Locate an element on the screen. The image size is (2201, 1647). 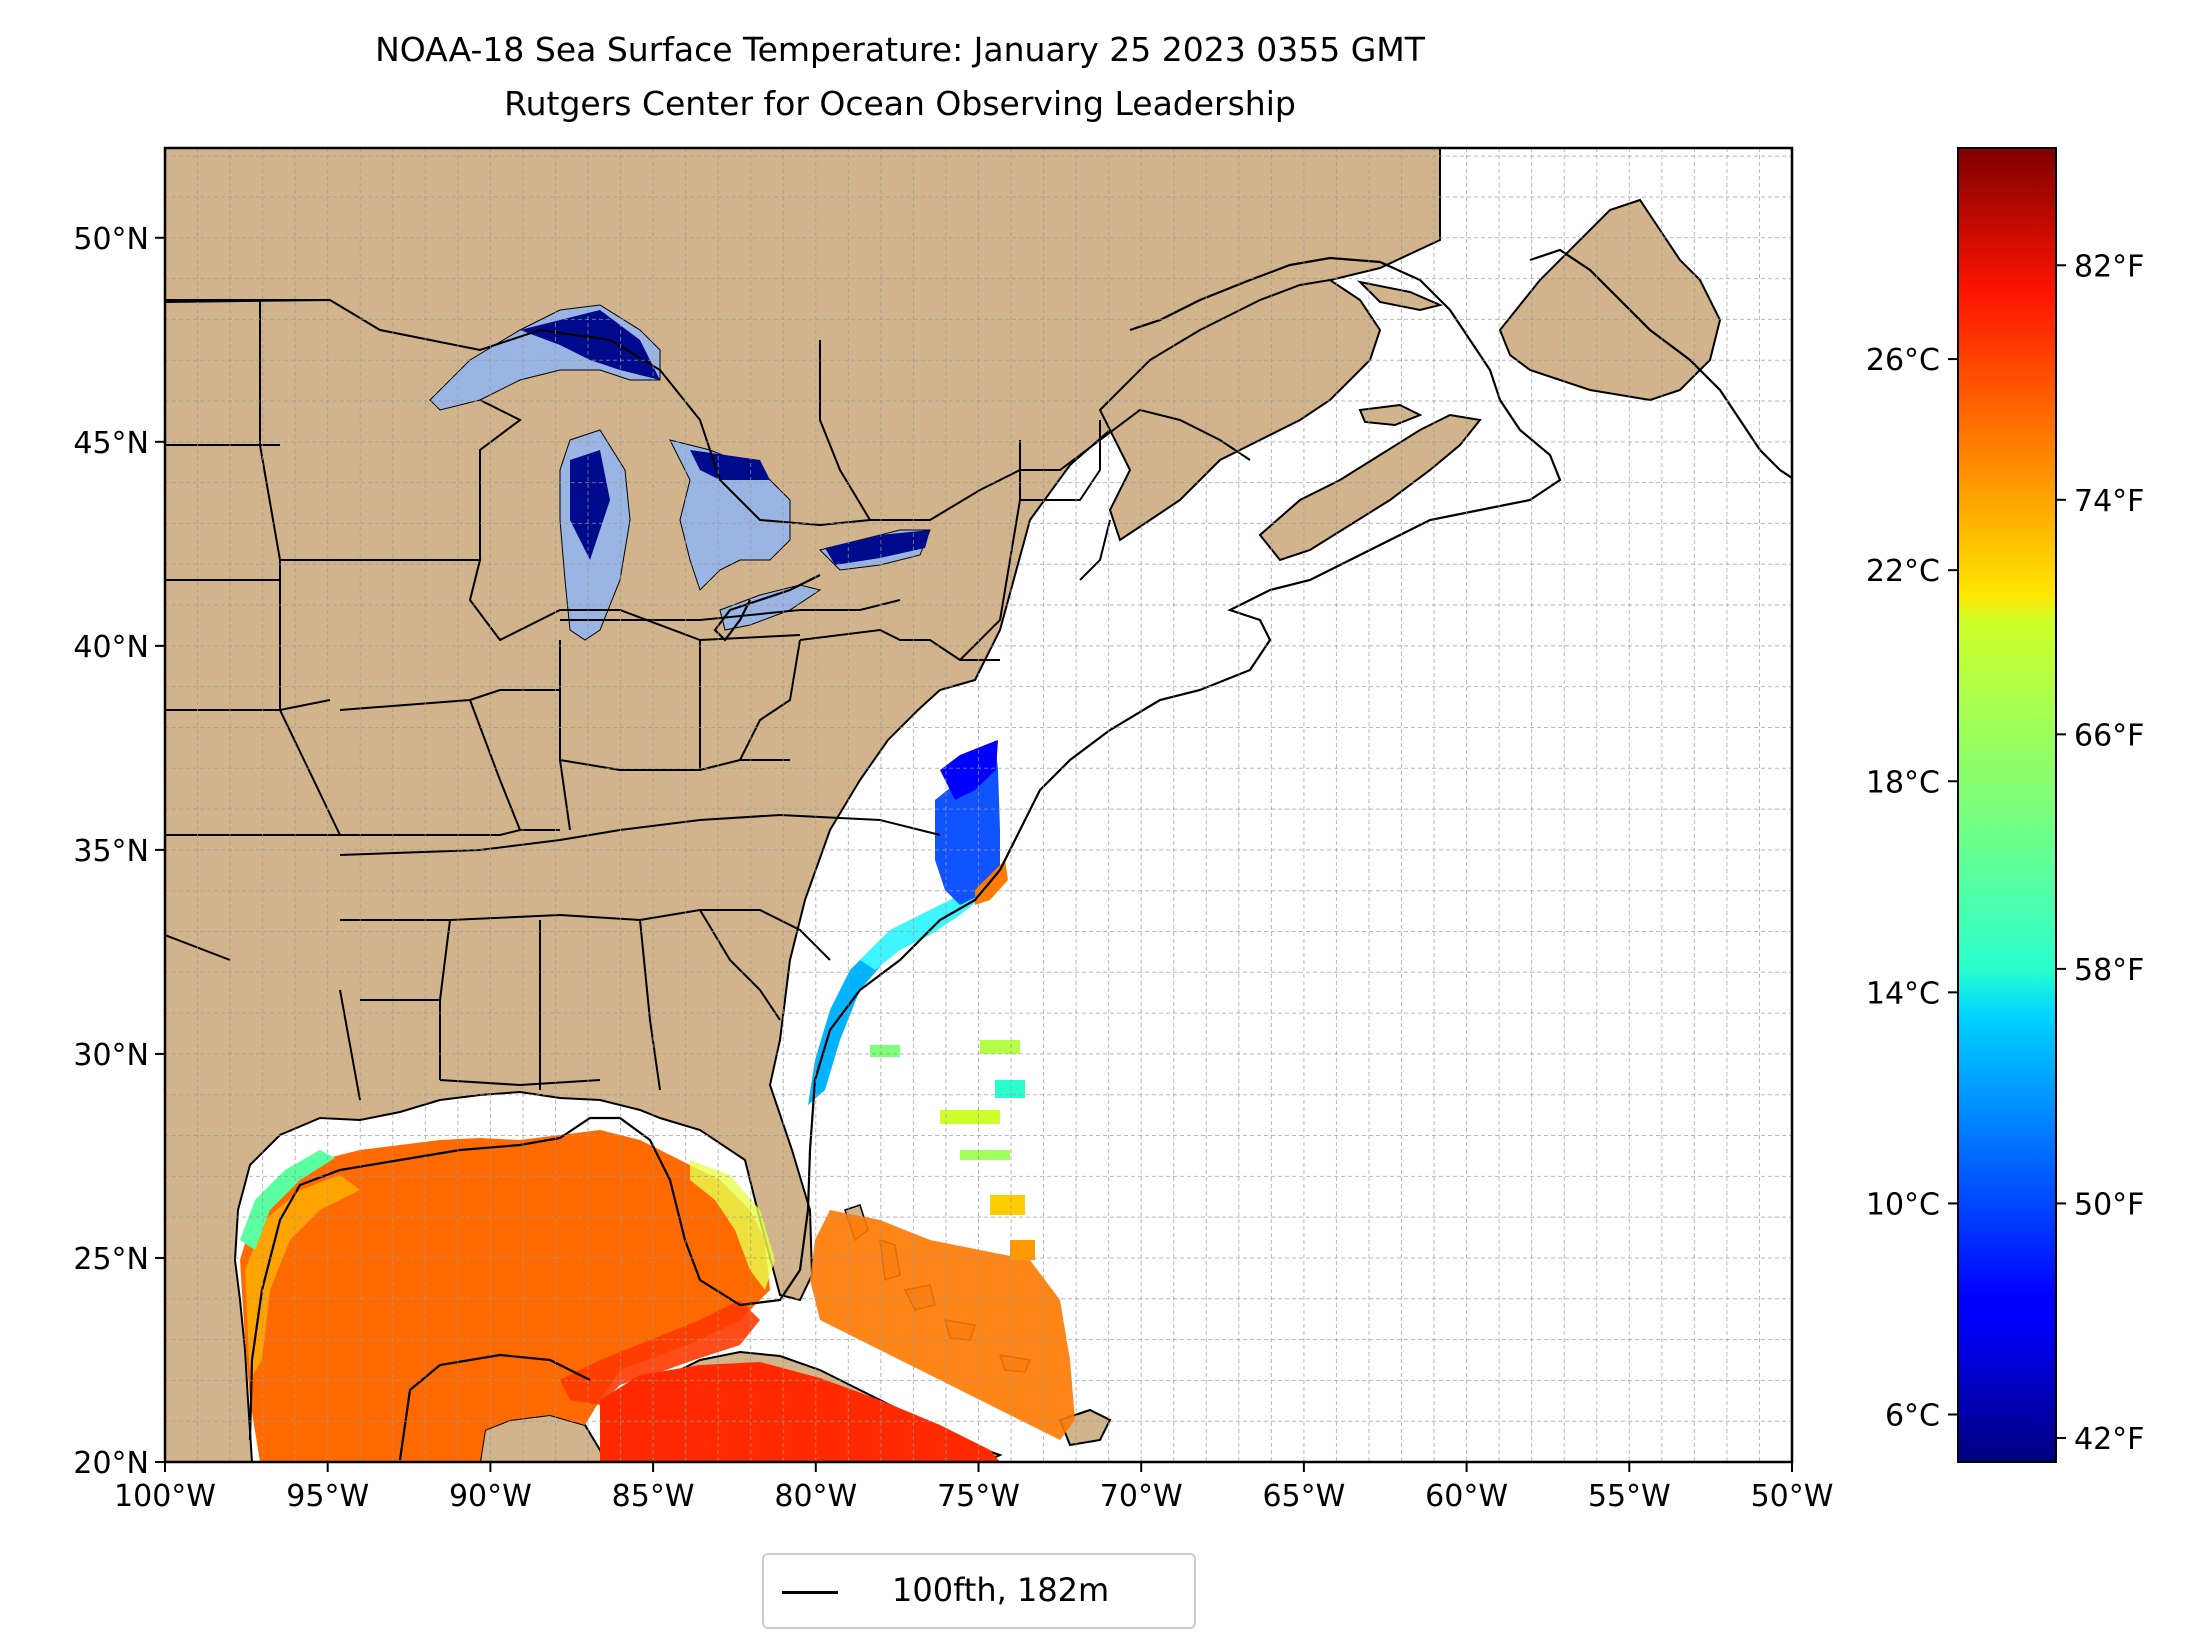
celsius-tick-label: 22°C is located at coordinates (1903, 571).